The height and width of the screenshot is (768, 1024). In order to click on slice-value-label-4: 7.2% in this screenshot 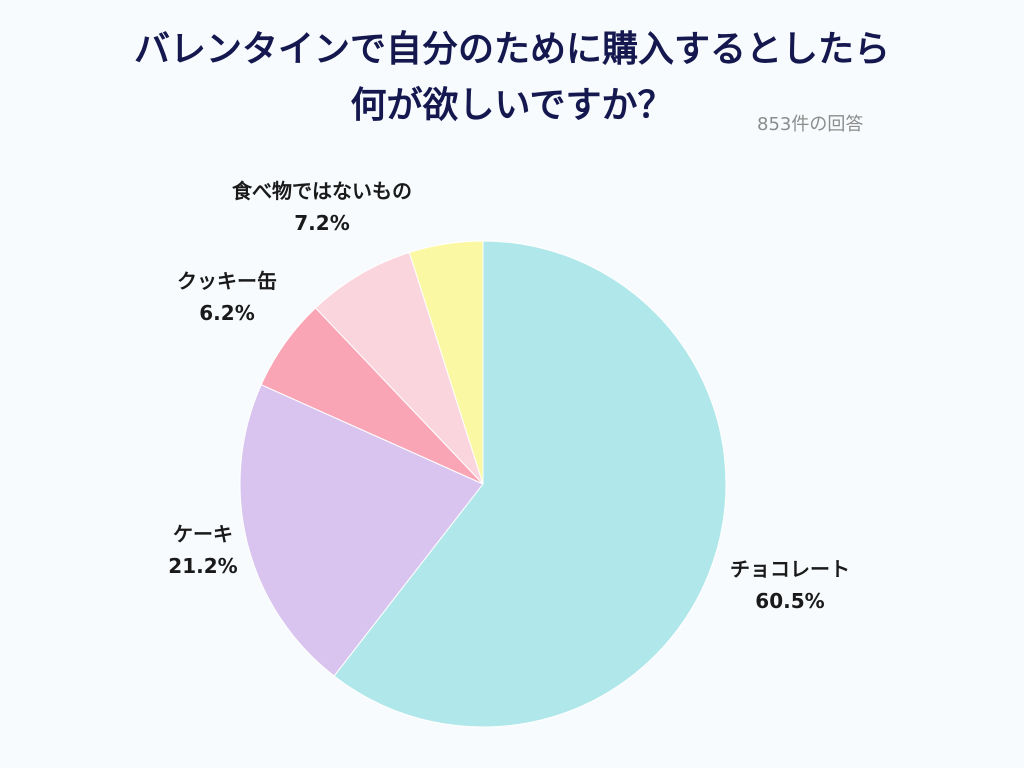, I will do `click(321, 223)`.